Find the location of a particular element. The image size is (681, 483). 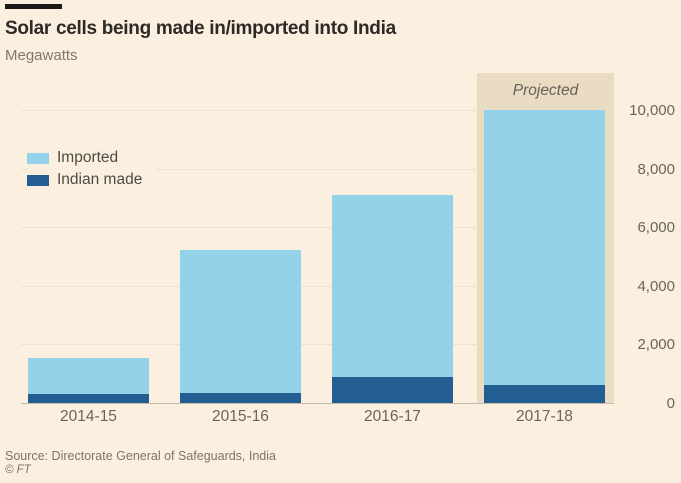

bar-2014-15-imported-segment is located at coordinates (88, 376).